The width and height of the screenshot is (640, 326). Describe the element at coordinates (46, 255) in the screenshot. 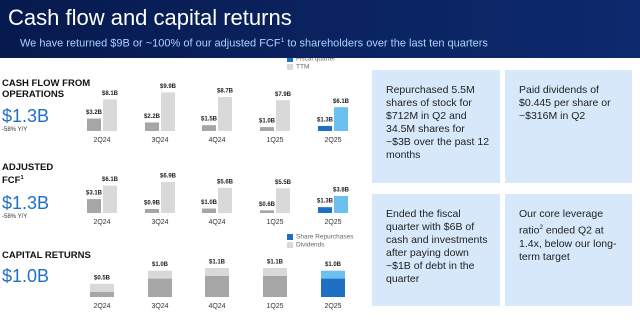

I see `chart-title: CAPITAL RETURNS` at that location.